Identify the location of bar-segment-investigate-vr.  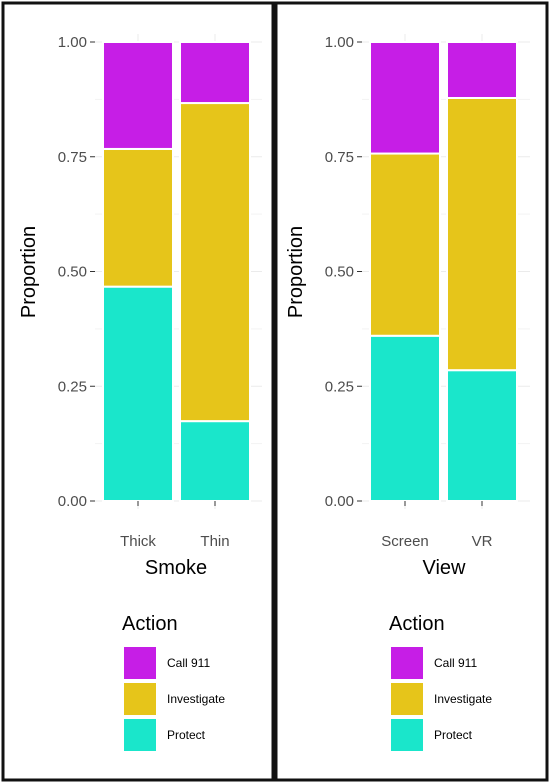
(482, 234).